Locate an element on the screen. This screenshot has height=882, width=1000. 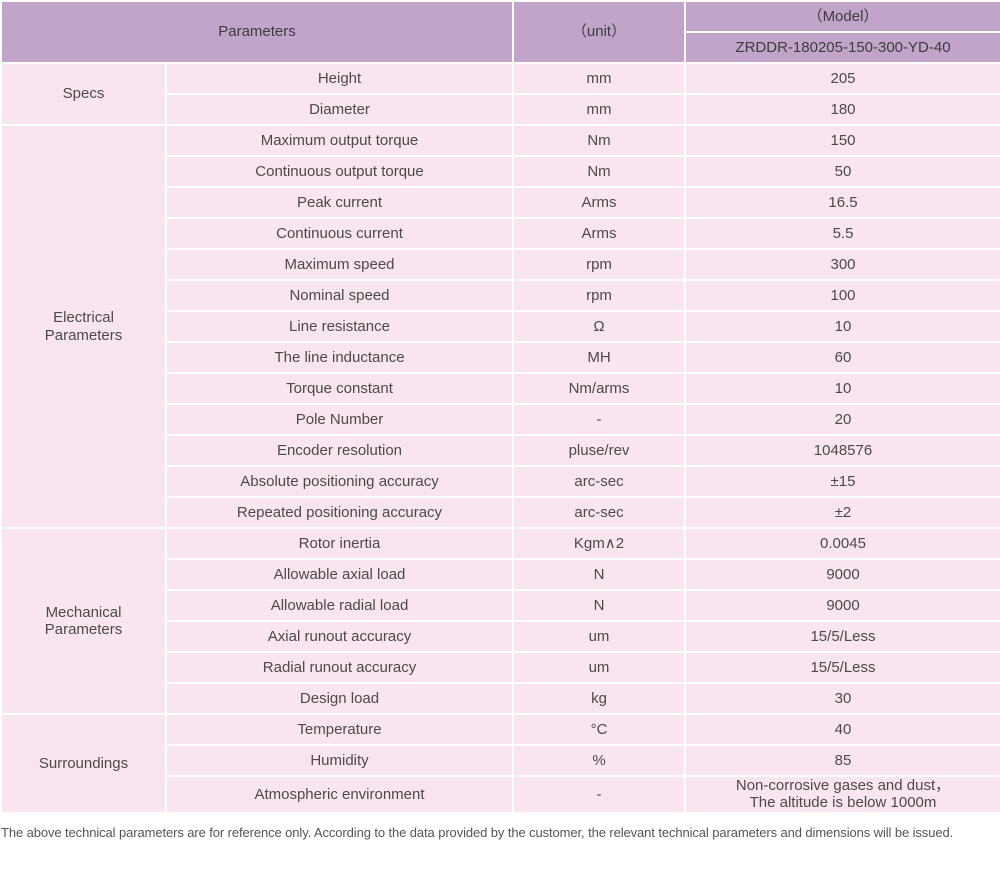
param-cell: Radial runout accuracy is located at coordinates (339, 667).